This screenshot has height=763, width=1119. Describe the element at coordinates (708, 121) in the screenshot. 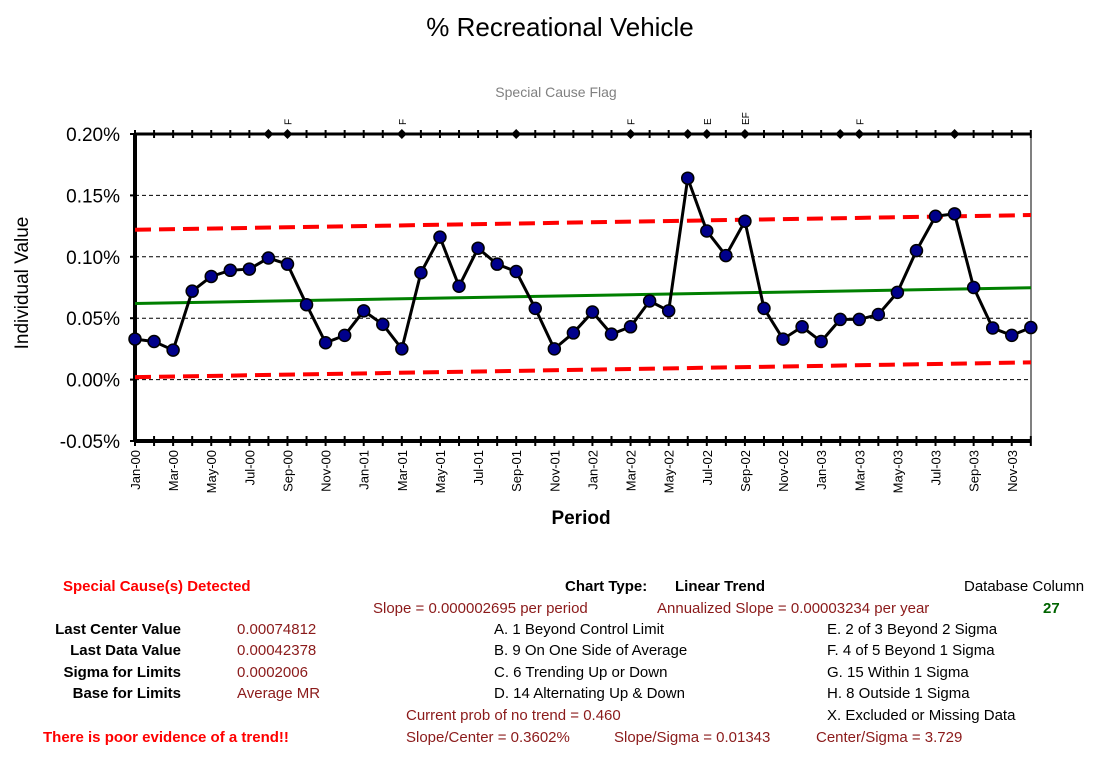

I see `flag-label: E` at that location.